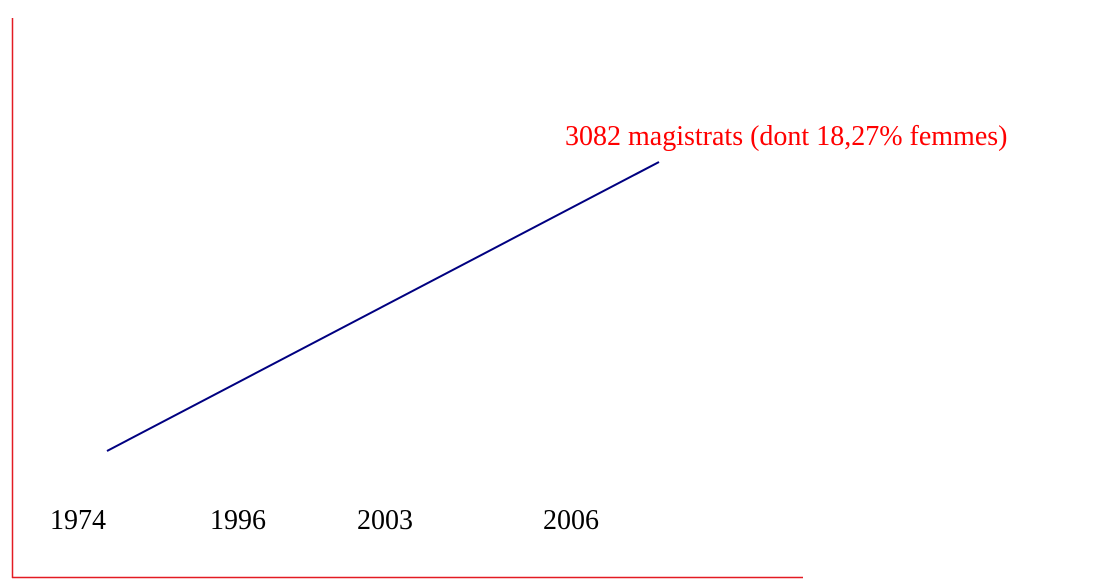  I want to click on annotation: 3082 magistrats (dont 18,27% femmes), so click(786, 136).